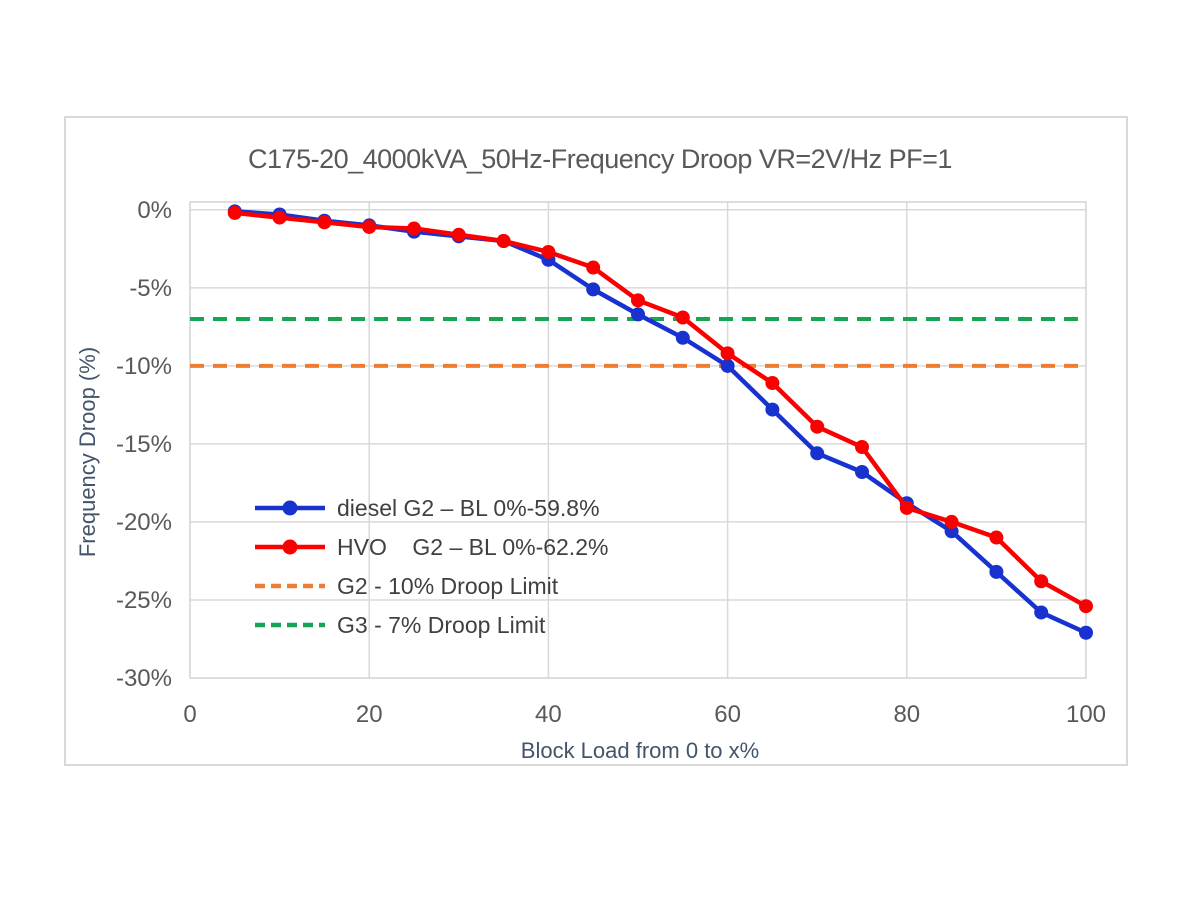 This screenshot has height=900, width=1200. Describe the element at coordinates (448, 585) in the screenshot. I see `legend-label-g2-limit: G2 - 10% Droop Limit` at that location.